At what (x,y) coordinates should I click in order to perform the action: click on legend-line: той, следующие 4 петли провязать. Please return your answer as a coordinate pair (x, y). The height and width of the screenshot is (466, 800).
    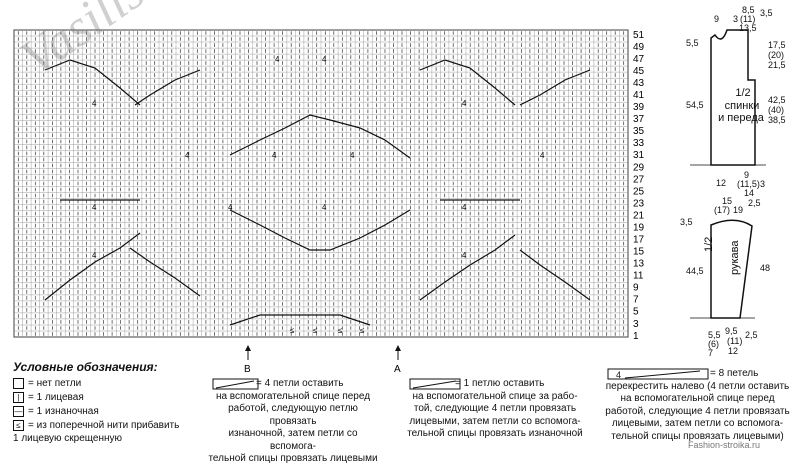
    Looking at the image, I should click on (495, 408).